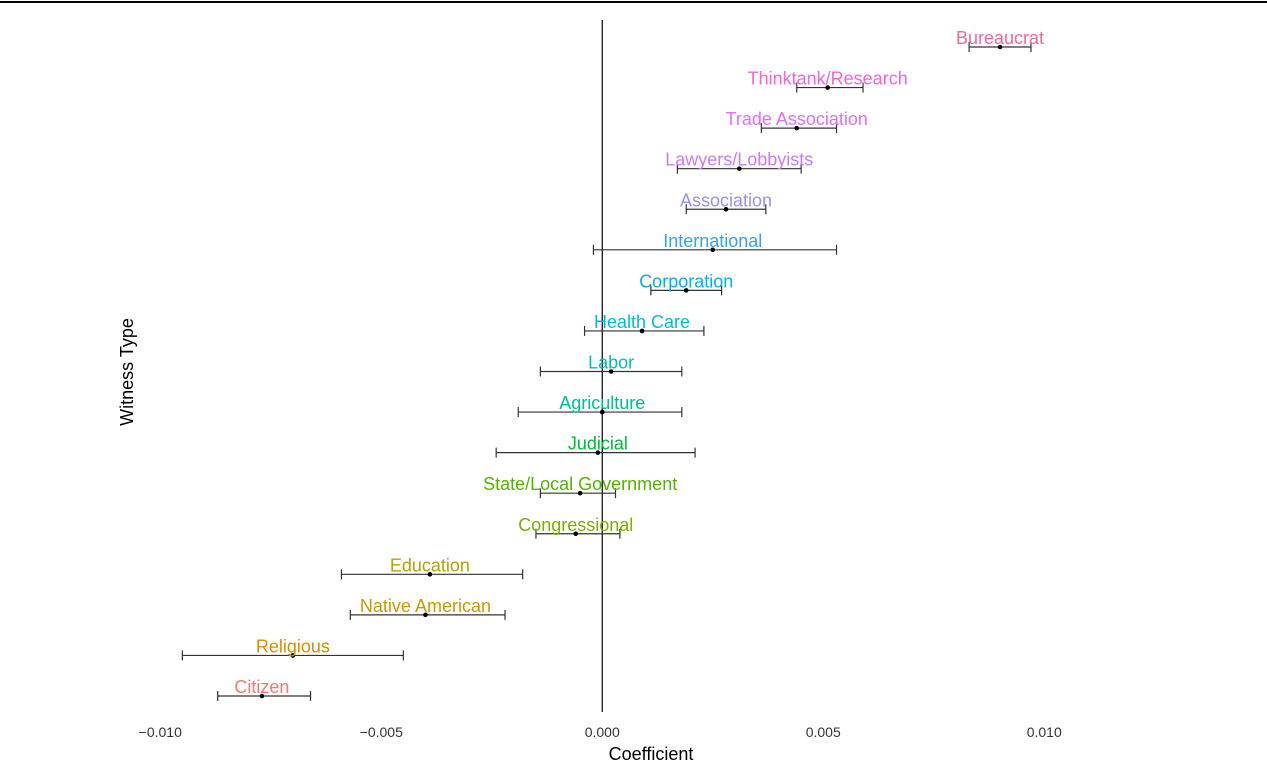  I want to click on point-label: Corporation, so click(686, 281).